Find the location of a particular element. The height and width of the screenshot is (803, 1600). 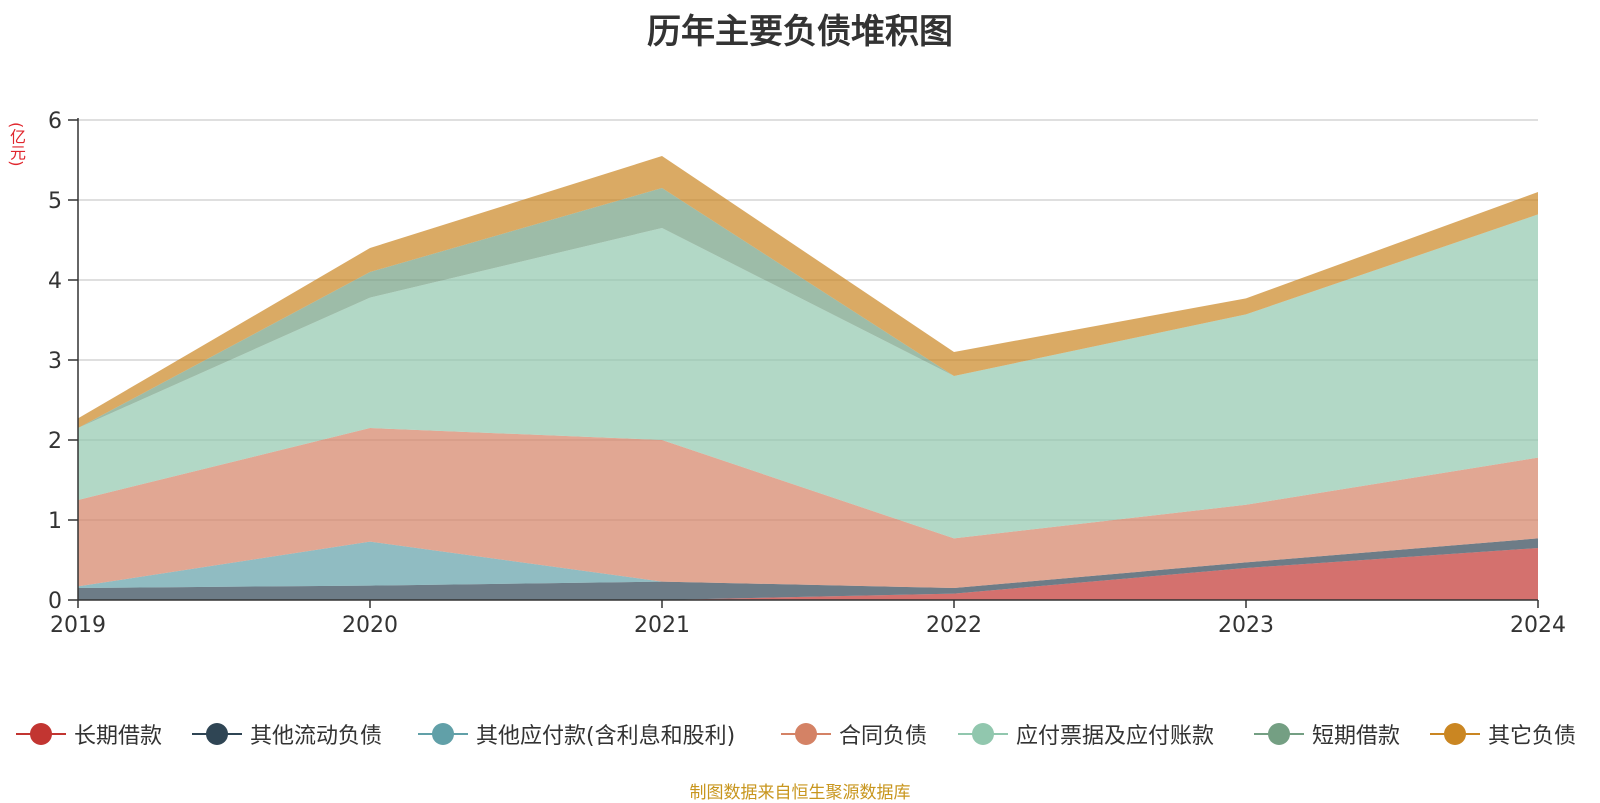

legend-item: 应付票据及应付账款 is located at coordinates (1086, 734).